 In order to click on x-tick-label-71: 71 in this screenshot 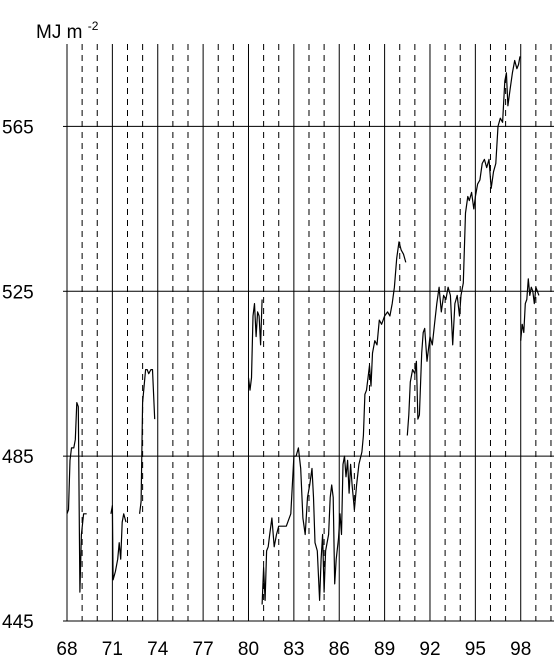, I will do `click(112, 649)`.